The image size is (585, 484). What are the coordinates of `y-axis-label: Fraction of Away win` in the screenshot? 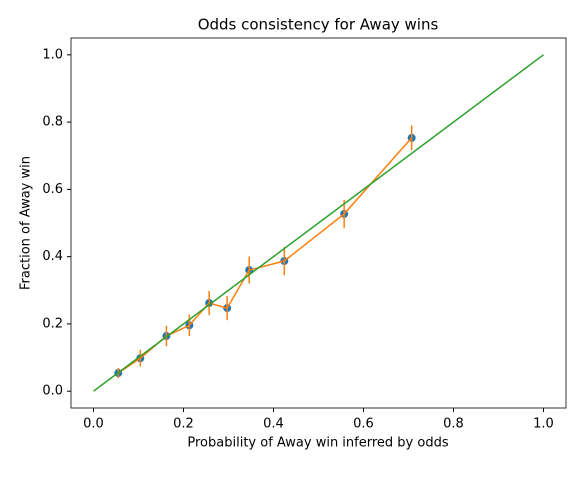 It's located at (26, 223).